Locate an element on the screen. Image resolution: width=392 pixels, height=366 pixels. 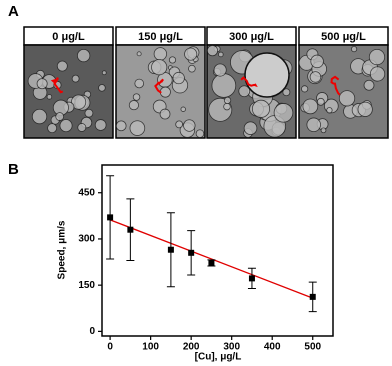
y-tick-label: 300 is located at coordinates (86, 239).